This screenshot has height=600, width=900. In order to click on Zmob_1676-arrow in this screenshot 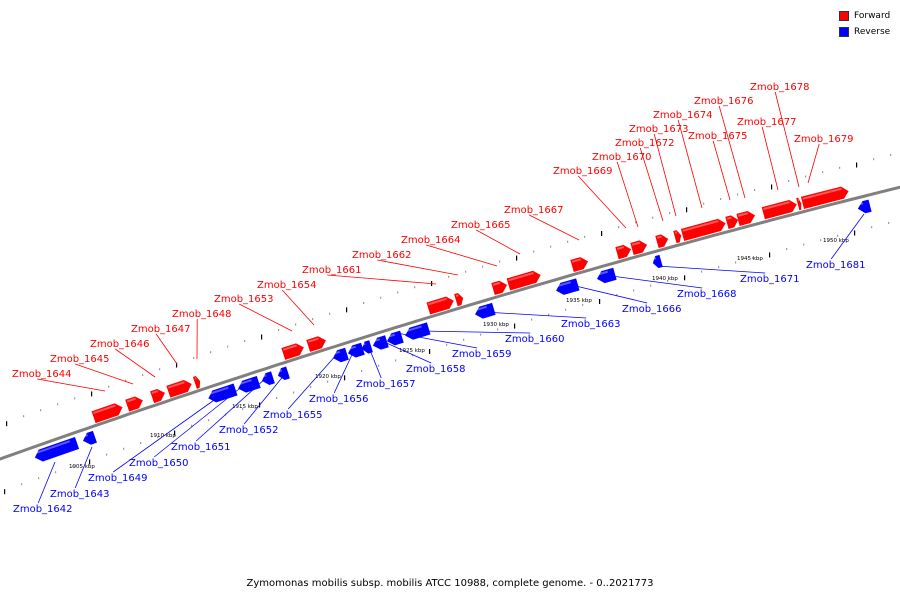, I will do `click(746, 218)`.